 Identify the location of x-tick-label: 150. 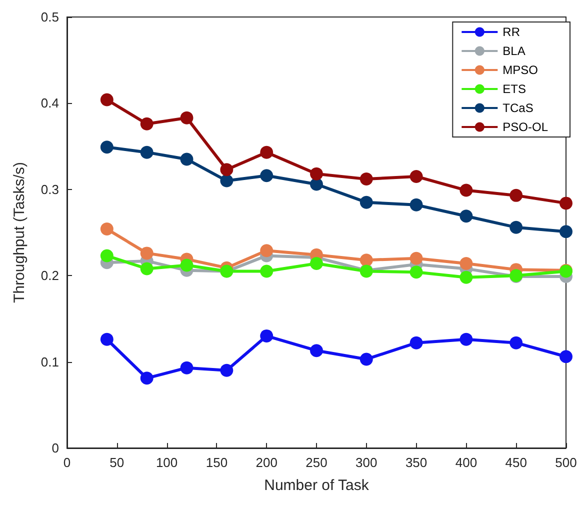
(217, 462).